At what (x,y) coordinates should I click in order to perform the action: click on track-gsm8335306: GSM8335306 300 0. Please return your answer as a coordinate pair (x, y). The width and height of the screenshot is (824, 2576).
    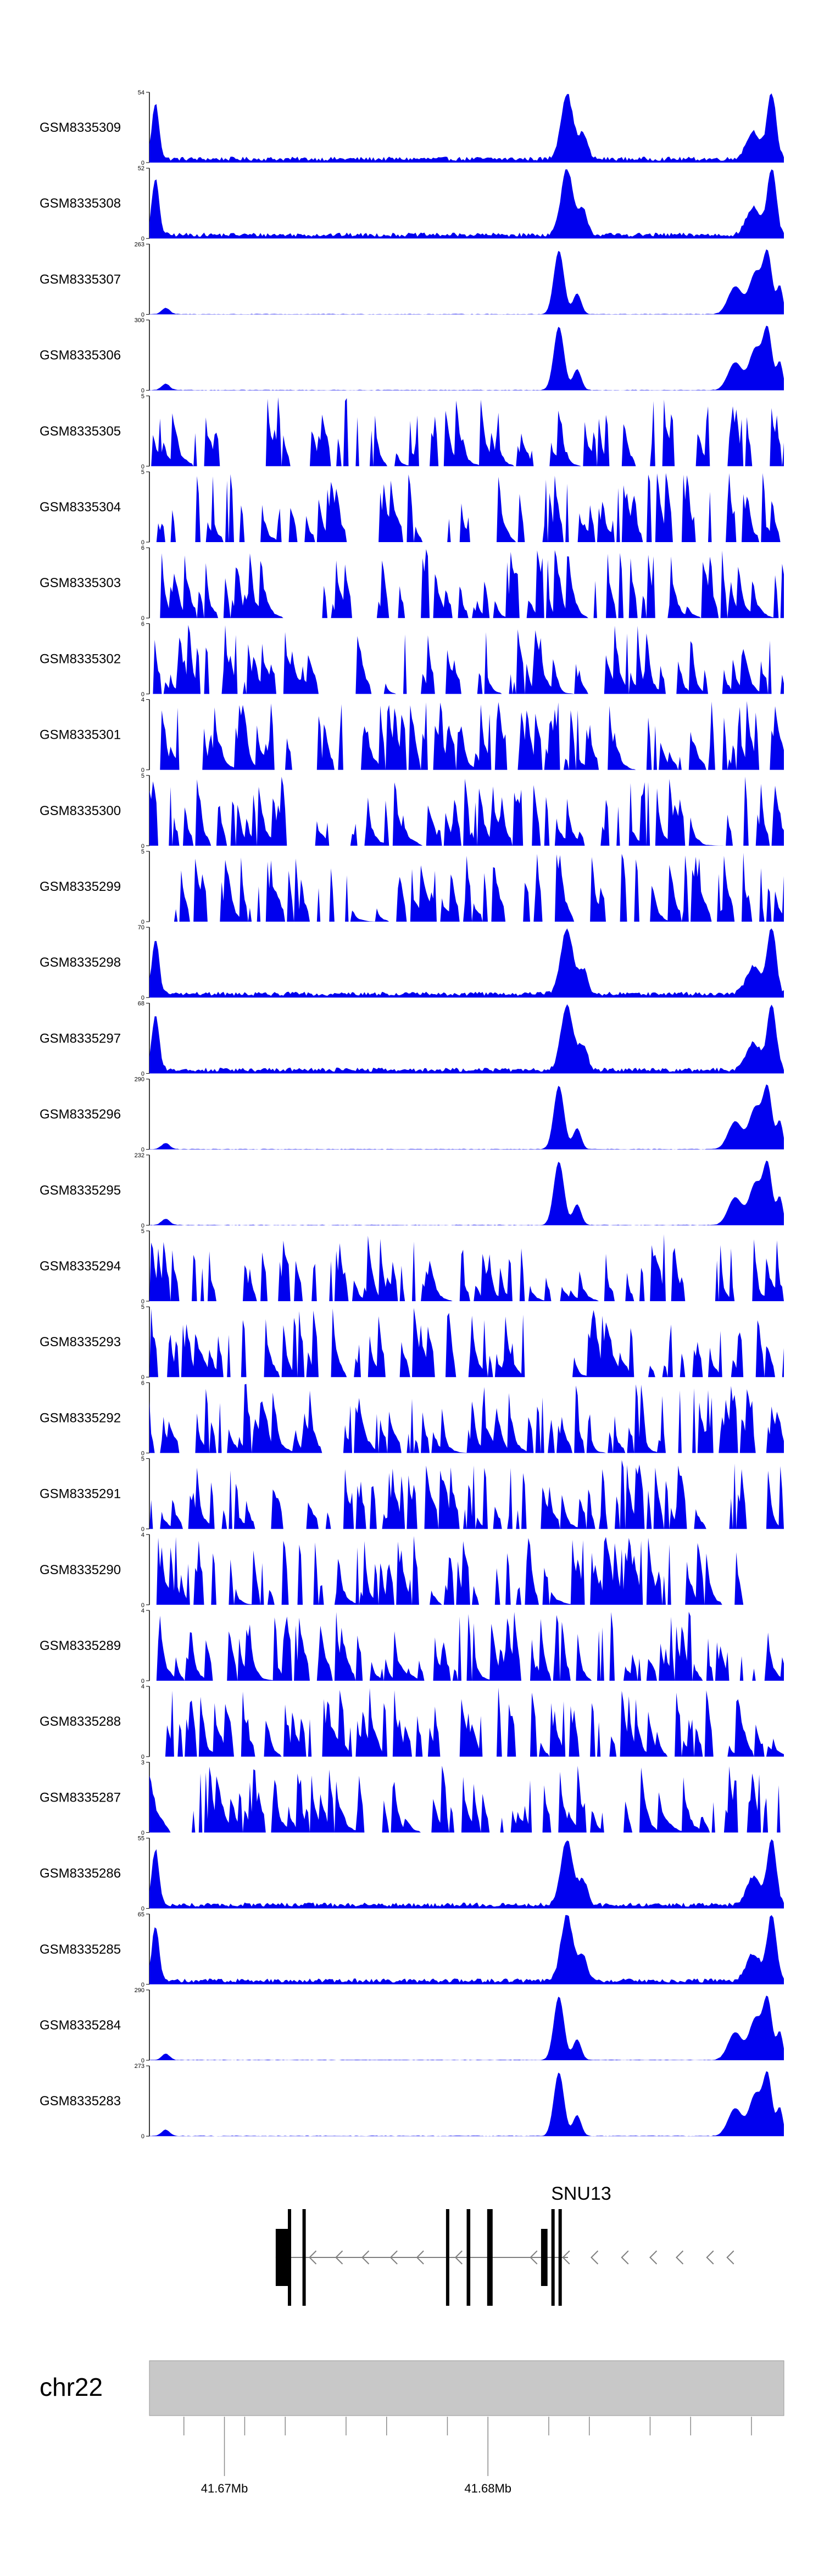
    Looking at the image, I should click on (412, 355).